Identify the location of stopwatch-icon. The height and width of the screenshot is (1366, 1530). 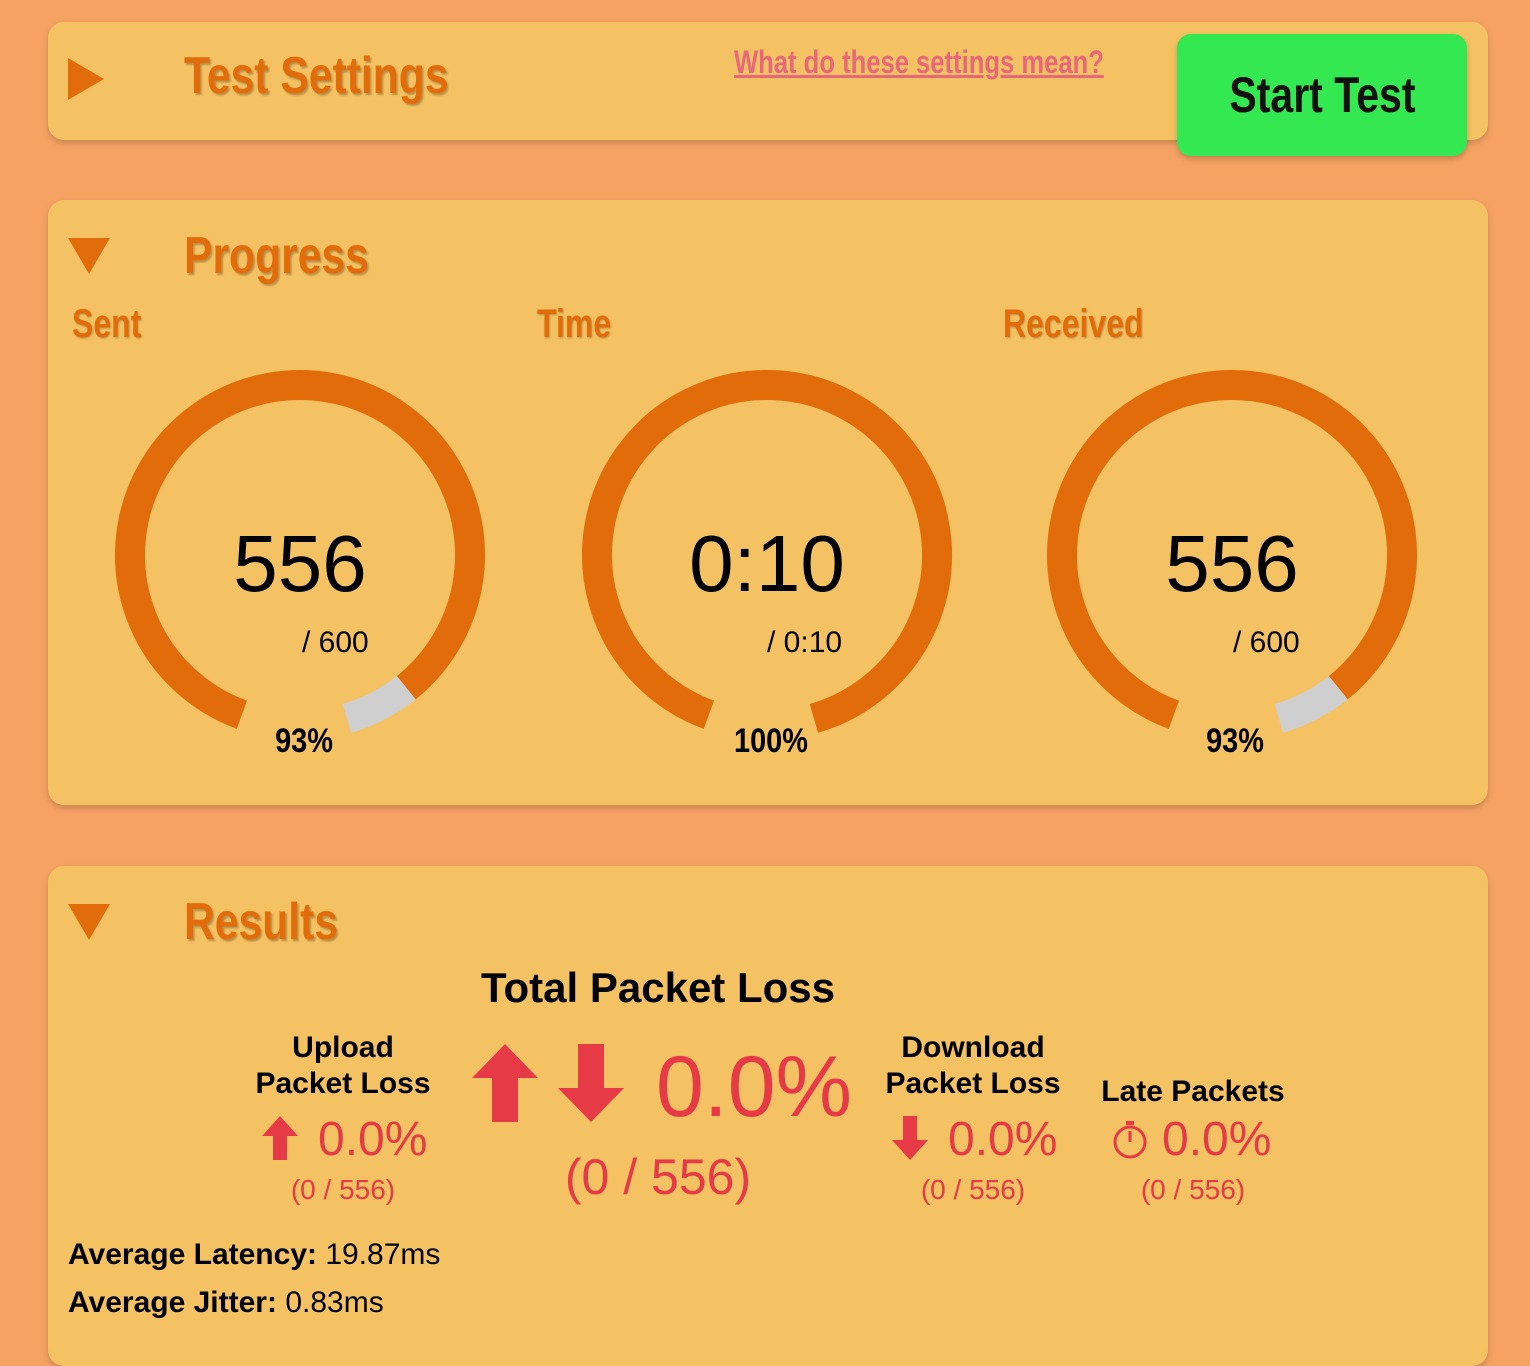
(1130, 1140).